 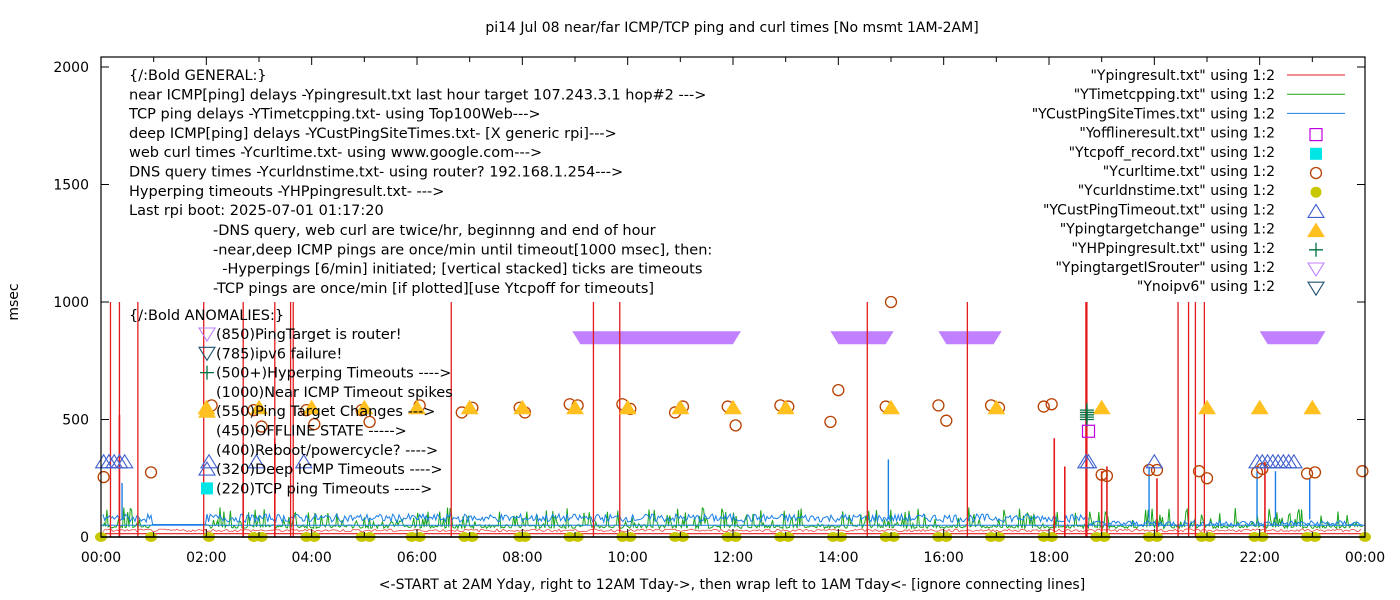 What do you see at coordinates (207, 354) in the screenshot?
I see `ipv6-marker-icon` at bounding box center [207, 354].